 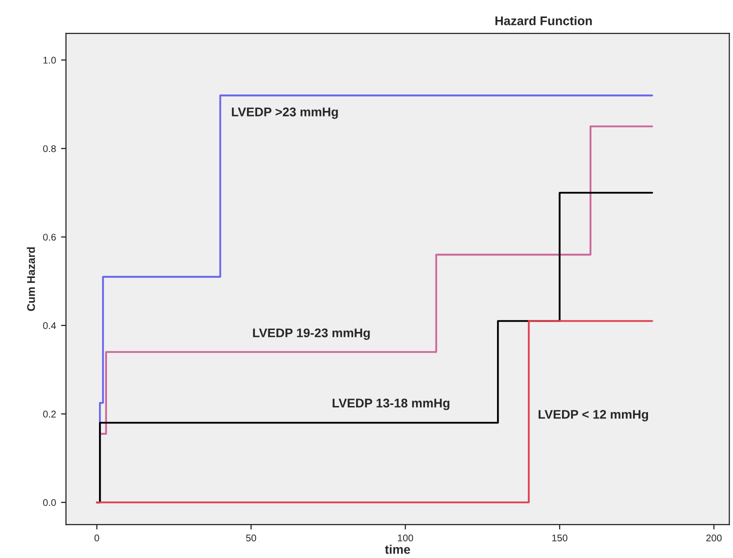 What do you see at coordinates (560, 538) in the screenshot?
I see `x-tick-label: 150` at bounding box center [560, 538].